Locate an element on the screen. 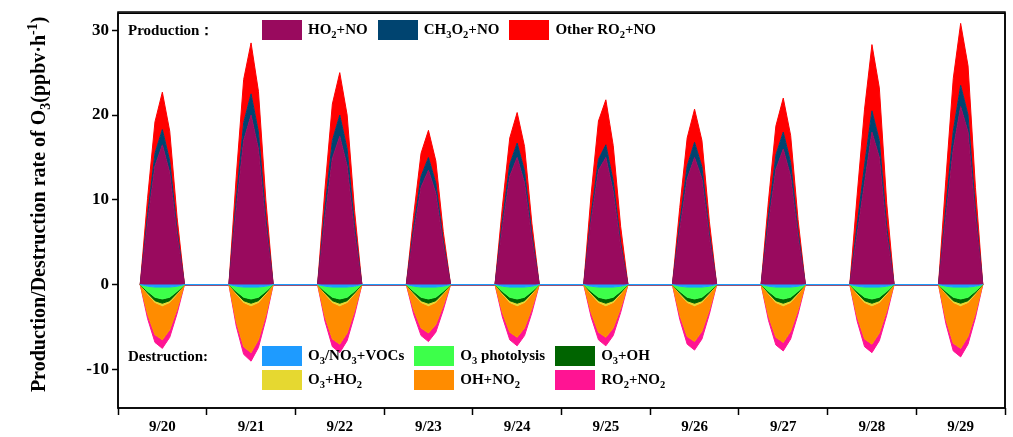  y-tick-label: 20 is located at coordinates (100, 114).